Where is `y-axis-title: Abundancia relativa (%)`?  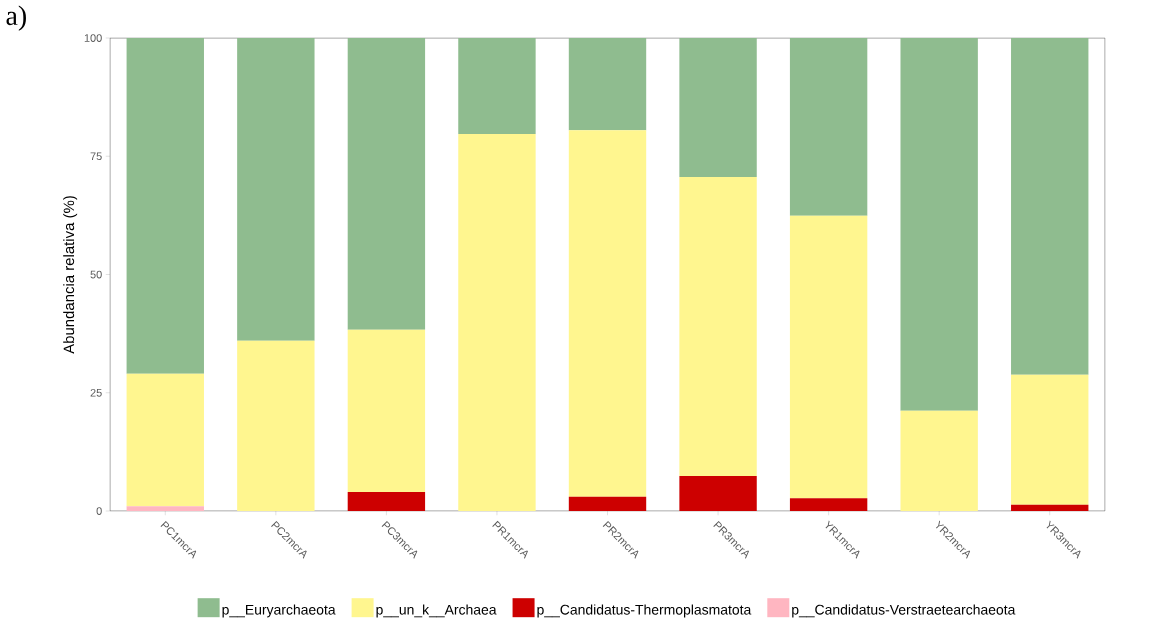 y-axis-title: Abundancia relativa (%) is located at coordinates (70, 275).